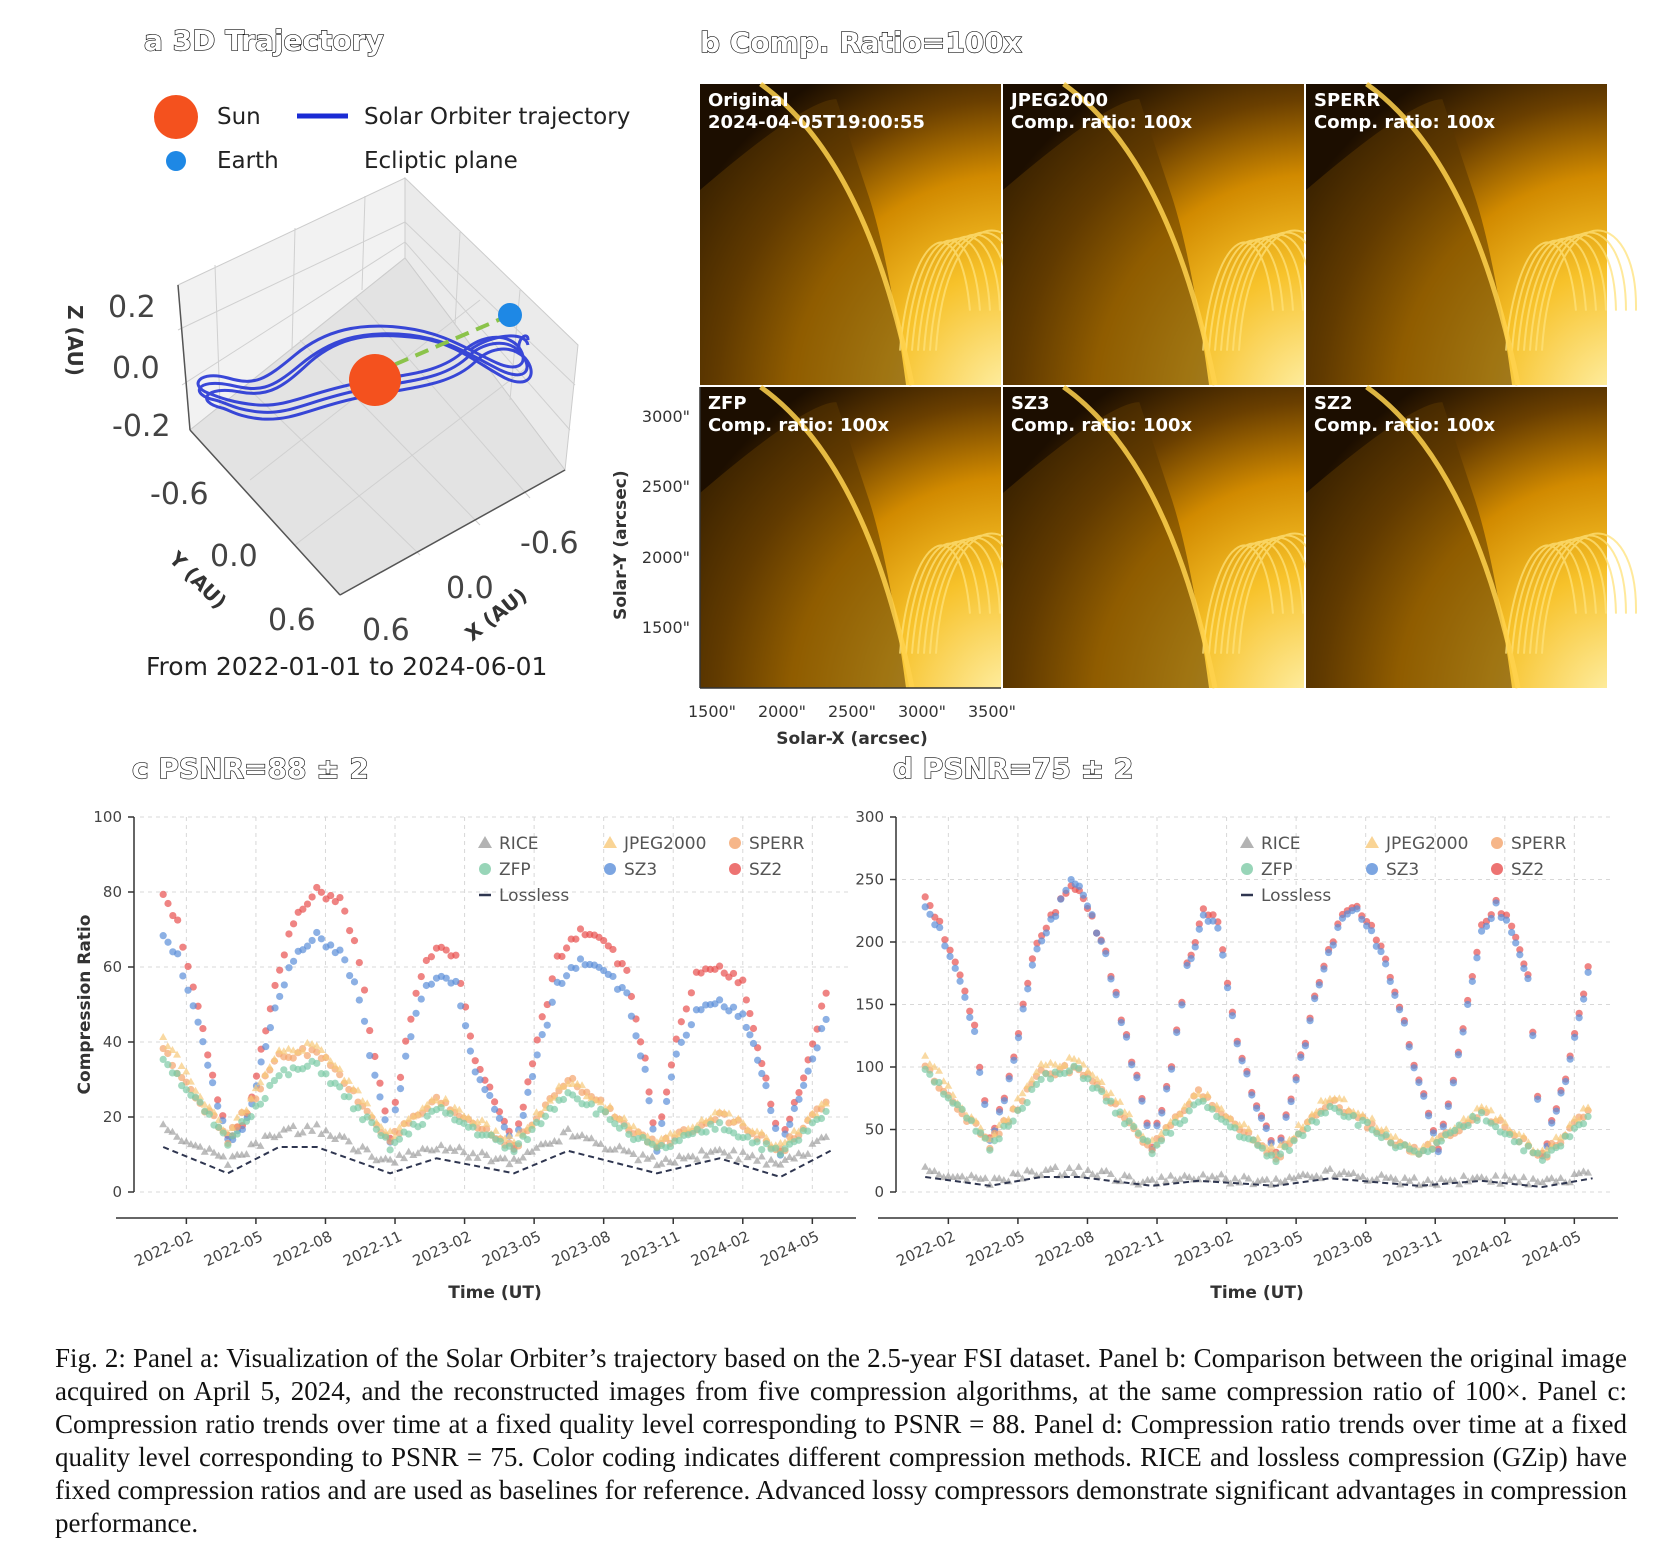 Image resolution: width=1673 pixels, height=1564 pixels. I want to click on solar-y-tick-0: 3000", so click(666, 416).